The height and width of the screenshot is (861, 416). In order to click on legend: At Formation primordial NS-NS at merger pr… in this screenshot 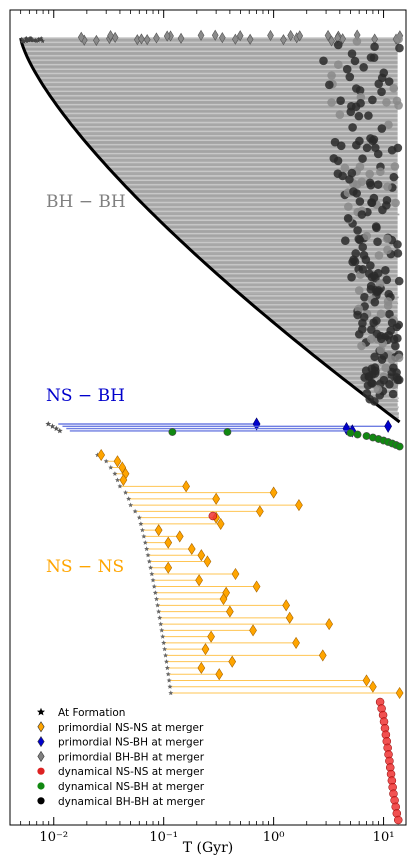, I will do `click(121, 757)`.